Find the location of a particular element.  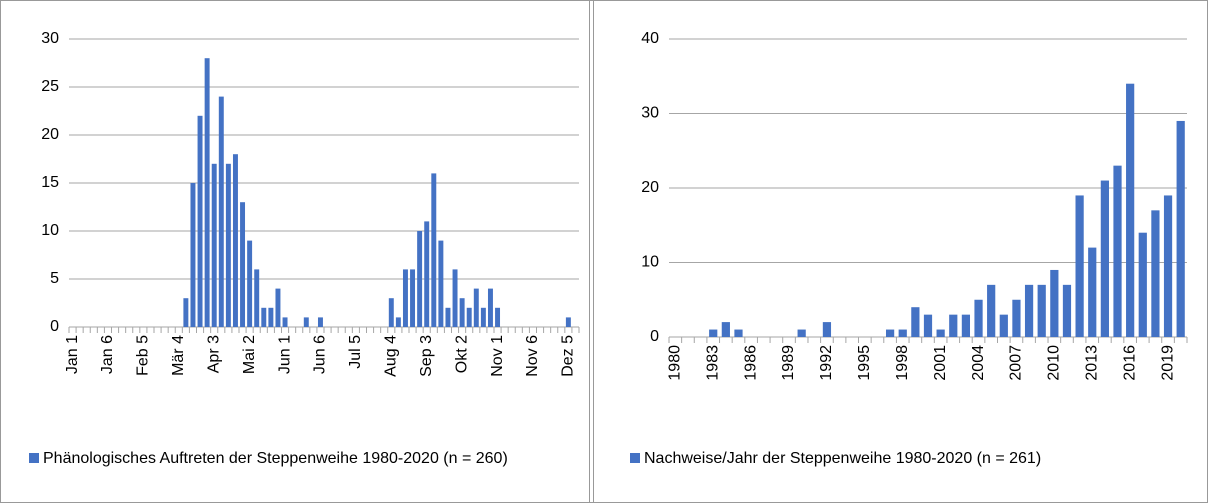

x-tick-label: 2016 is located at coordinates (1129, 363).